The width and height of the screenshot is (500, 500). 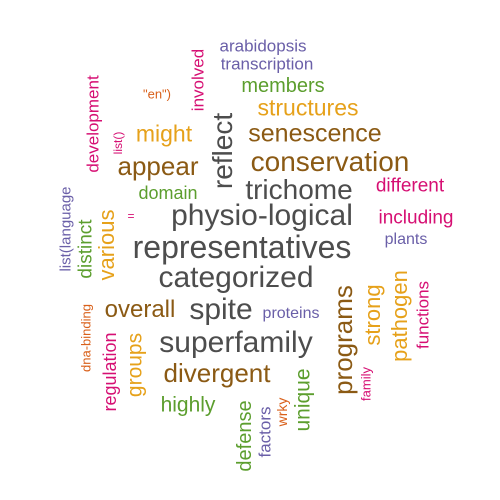 What do you see at coordinates (158, 166) in the screenshot?
I see `word-appear: appear` at bounding box center [158, 166].